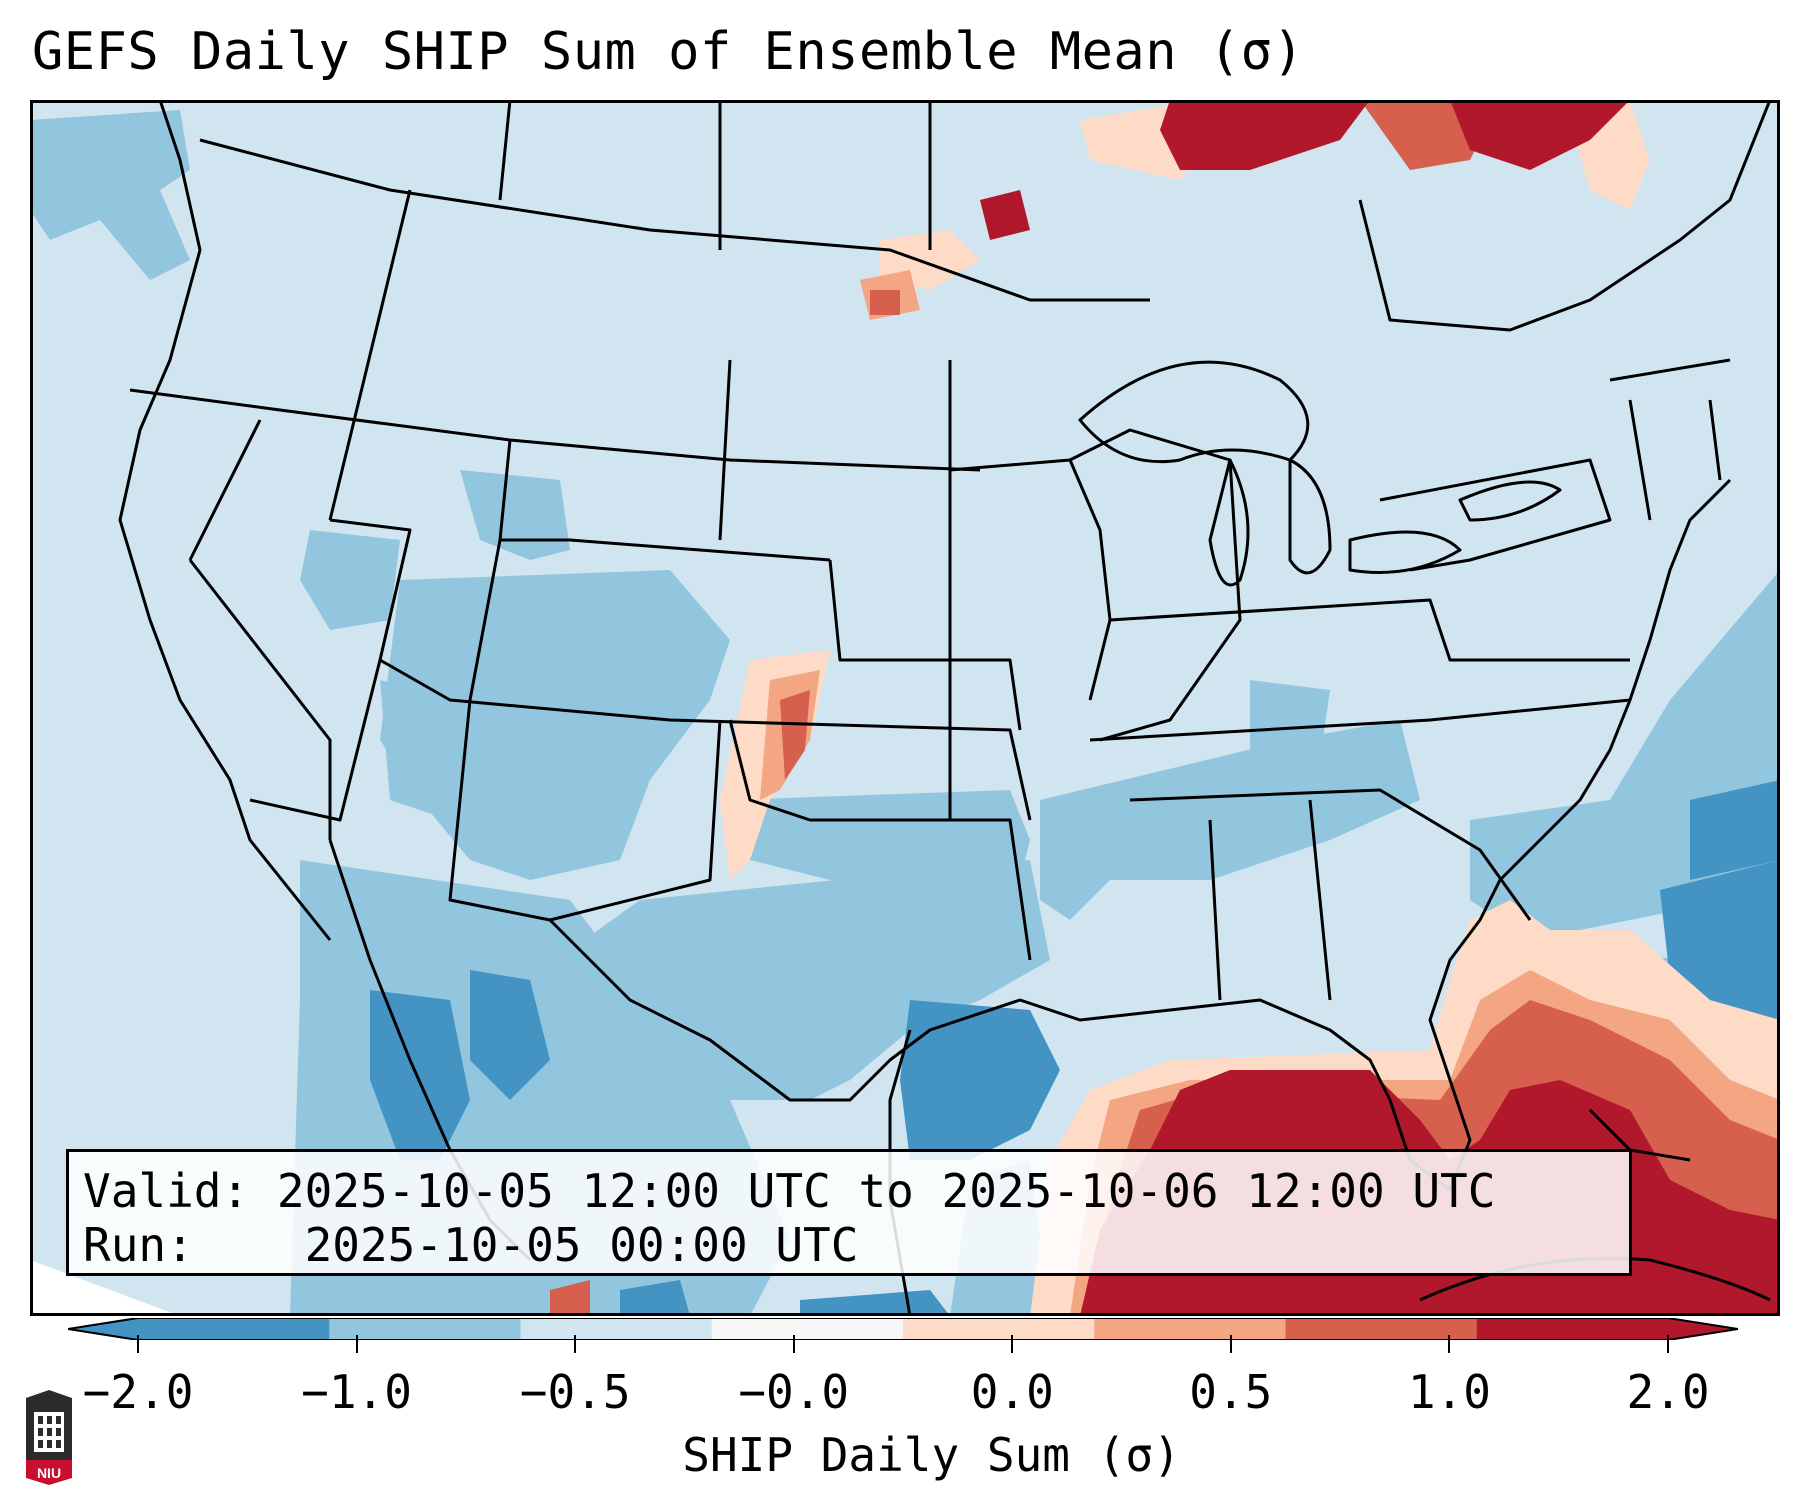  Describe the element at coordinates (1231, 1392) in the screenshot. I see `colorbar-tick-label: 0.5` at that location.